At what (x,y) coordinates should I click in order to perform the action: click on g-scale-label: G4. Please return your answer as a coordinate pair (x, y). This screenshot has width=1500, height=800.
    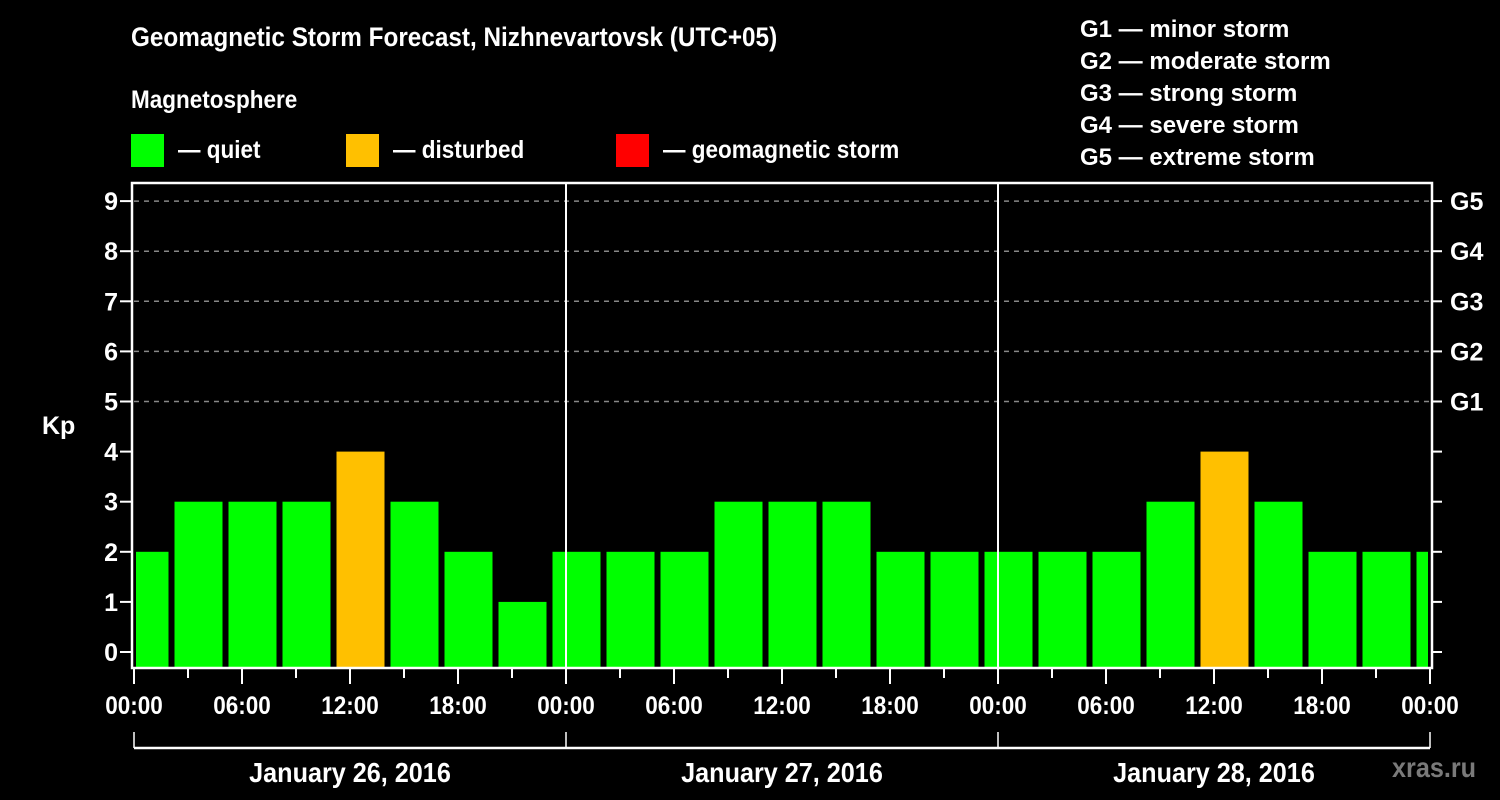
    Looking at the image, I should click on (1466, 252).